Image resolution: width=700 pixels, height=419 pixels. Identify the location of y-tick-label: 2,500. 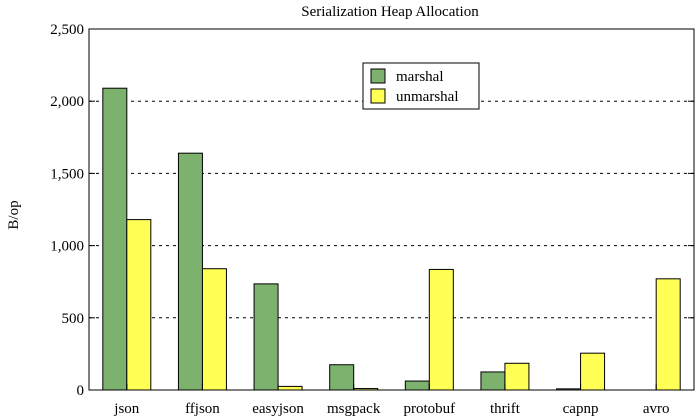
(67, 30).